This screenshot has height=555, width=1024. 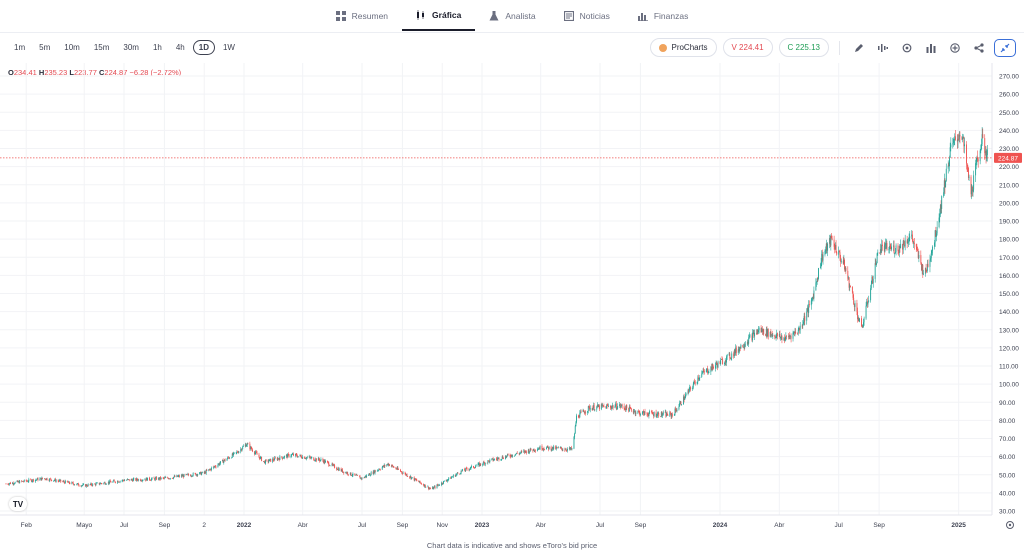 What do you see at coordinates (803, 47) in the screenshot?
I see `buy-button: C 225.13` at bounding box center [803, 47].